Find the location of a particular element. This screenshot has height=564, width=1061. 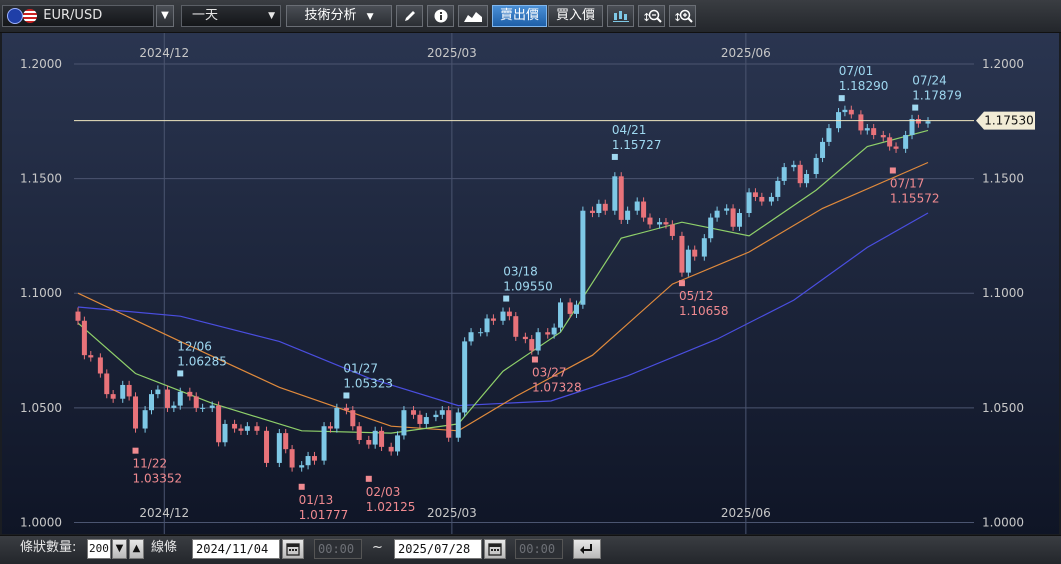

x-tick-label-top: 2024/12 is located at coordinates (164, 53).